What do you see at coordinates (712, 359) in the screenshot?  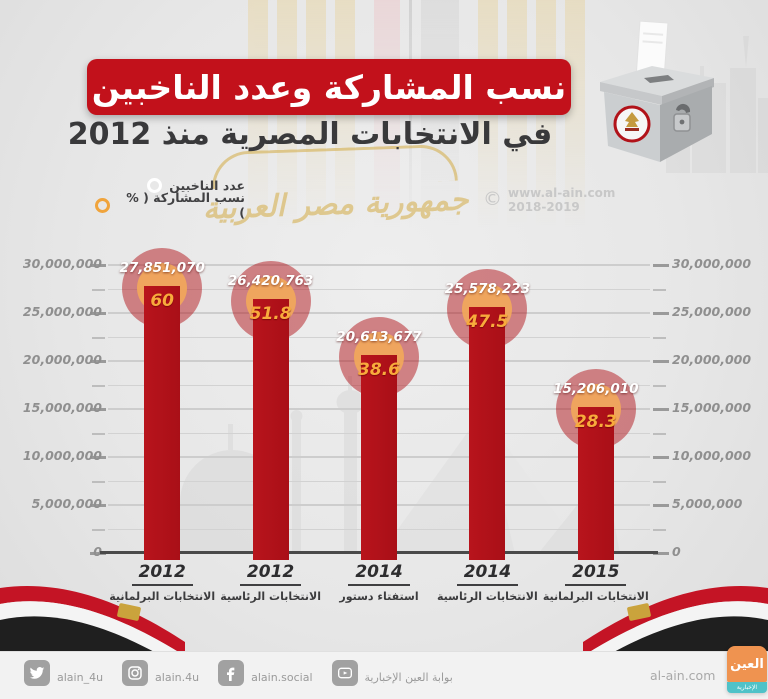 I see `y-axis-label-right: 20,000,000` at bounding box center [712, 359].